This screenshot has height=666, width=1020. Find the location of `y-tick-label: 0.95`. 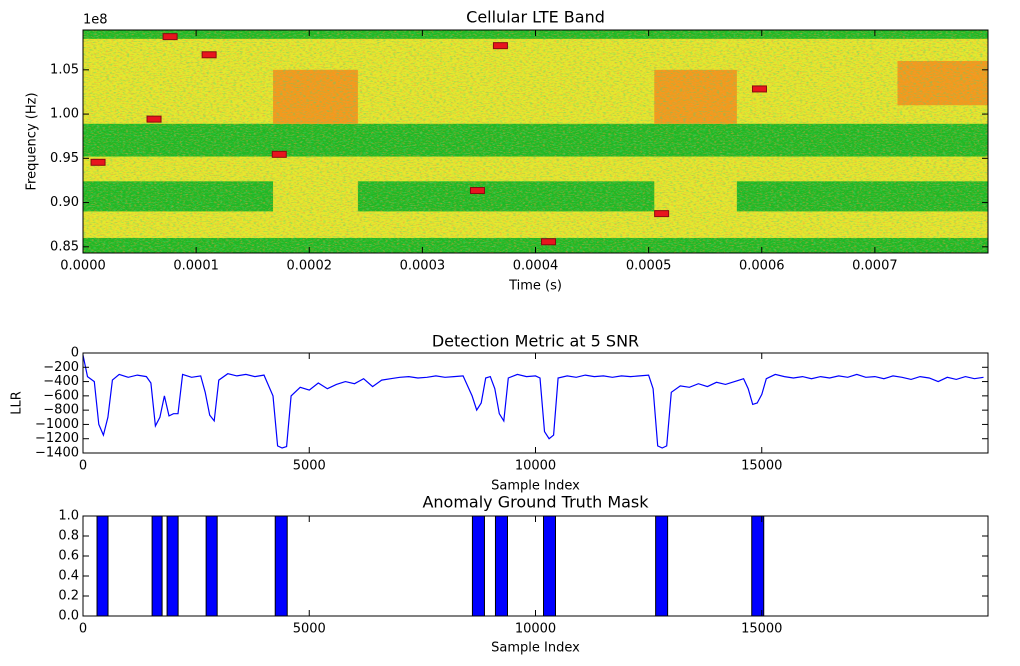

y-tick-label: 0.95 is located at coordinates (64, 158).